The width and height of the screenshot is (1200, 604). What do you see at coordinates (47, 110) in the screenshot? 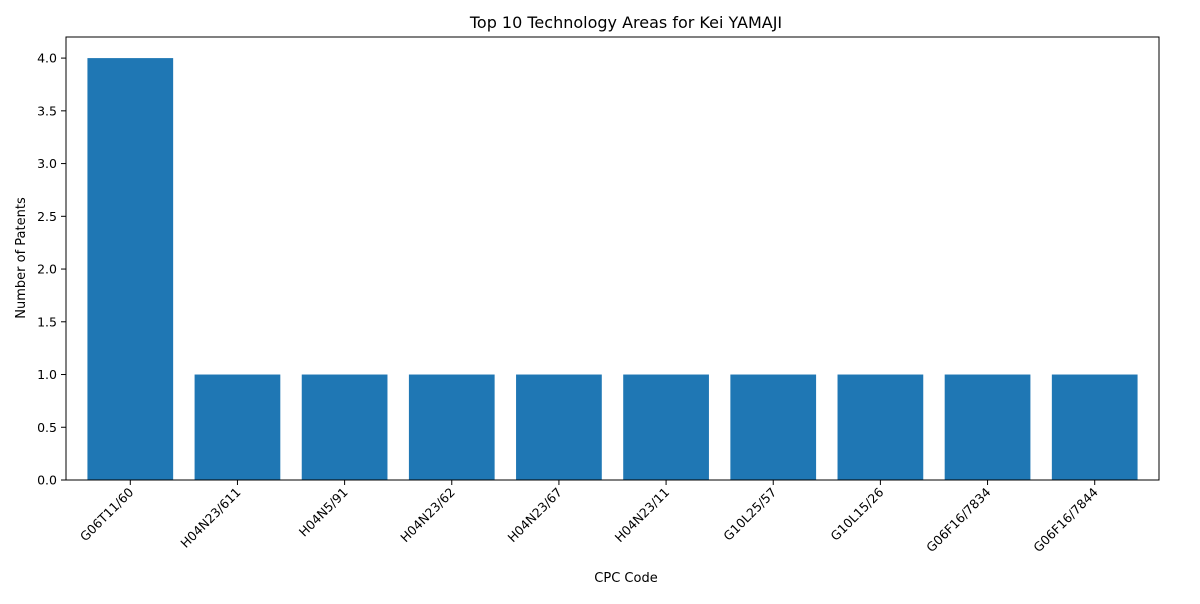
I see `y-tick-label: 3.5` at bounding box center [47, 110].